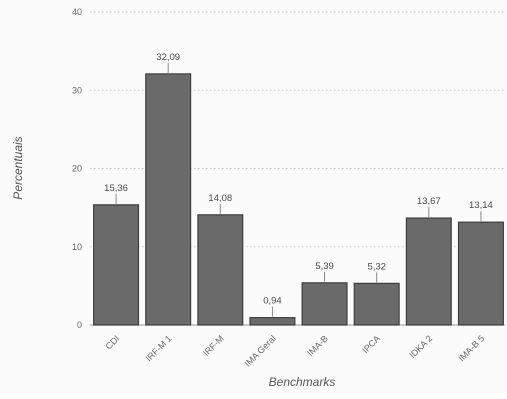 This screenshot has height=399, width=507. Describe the element at coordinates (77, 169) in the screenshot. I see `y-tick-label: 20` at that location.